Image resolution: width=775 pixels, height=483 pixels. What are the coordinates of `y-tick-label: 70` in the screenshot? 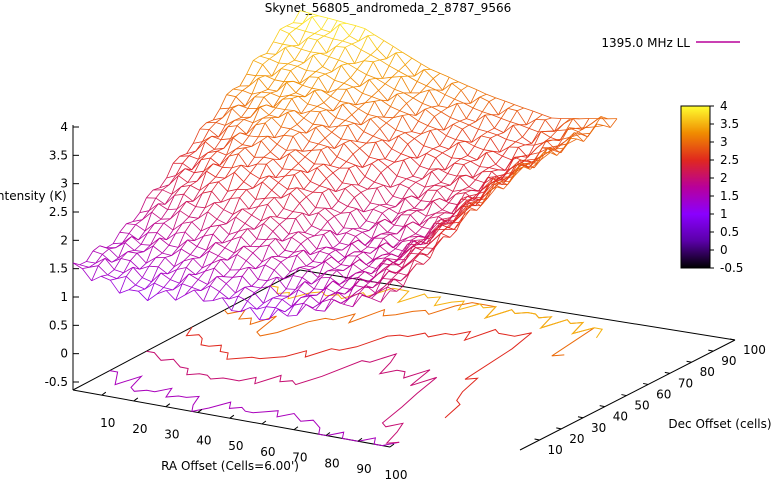 It's located at (685, 383).